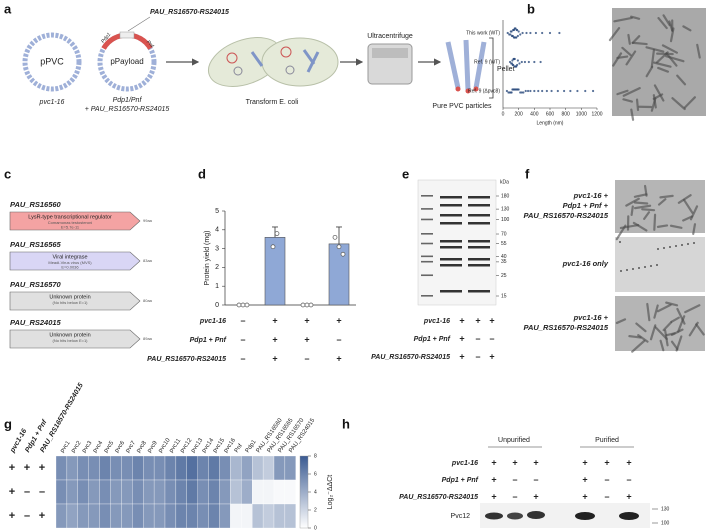 This screenshot has height=531, width=708. Describe the element at coordinates (109, 447) in the screenshot. I see `column-label: pvc5` at that location.